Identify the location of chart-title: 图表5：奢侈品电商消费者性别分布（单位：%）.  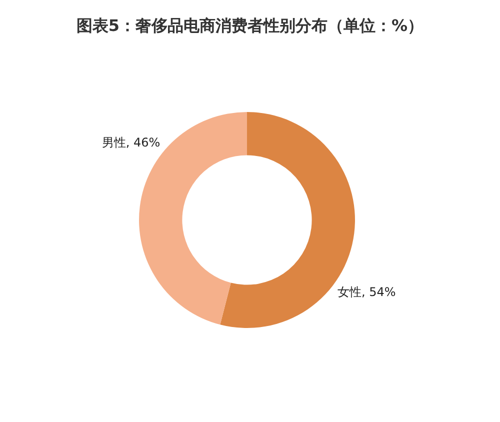
(250, 25).